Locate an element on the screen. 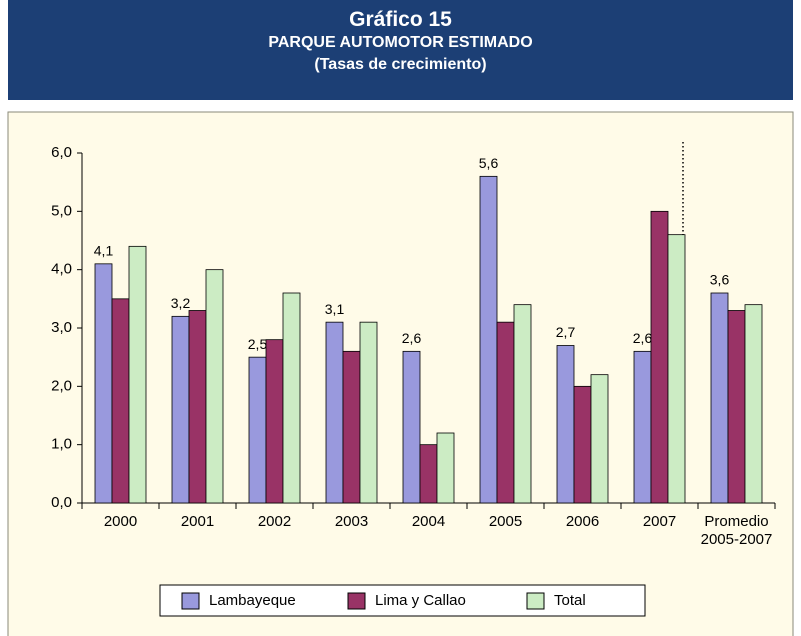 The height and width of the screenshot is (636, 801). y-tick-label: 0,0 is located at coordinates (61, 502).